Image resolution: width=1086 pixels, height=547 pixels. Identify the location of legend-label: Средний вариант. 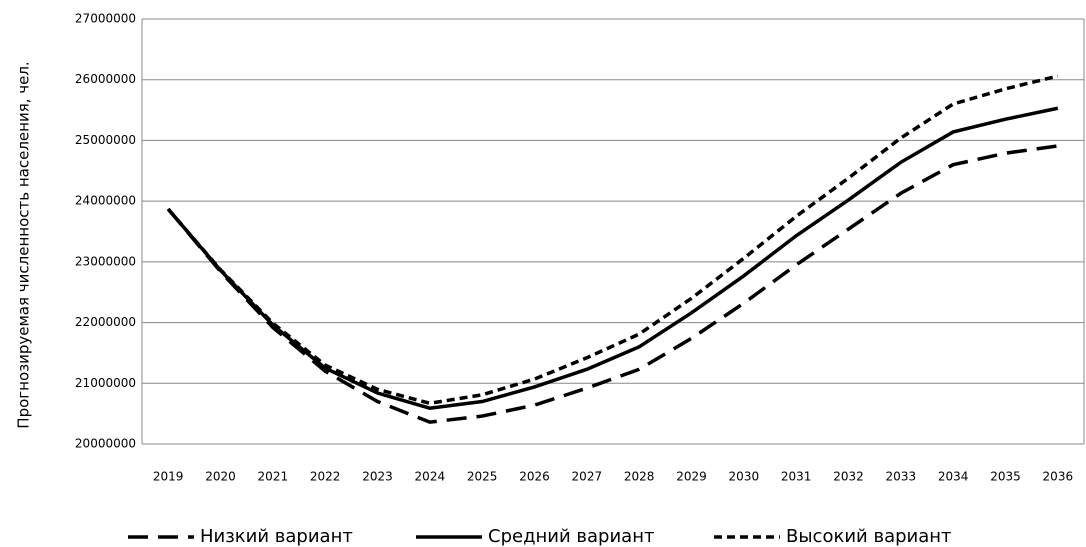
(571, 536).